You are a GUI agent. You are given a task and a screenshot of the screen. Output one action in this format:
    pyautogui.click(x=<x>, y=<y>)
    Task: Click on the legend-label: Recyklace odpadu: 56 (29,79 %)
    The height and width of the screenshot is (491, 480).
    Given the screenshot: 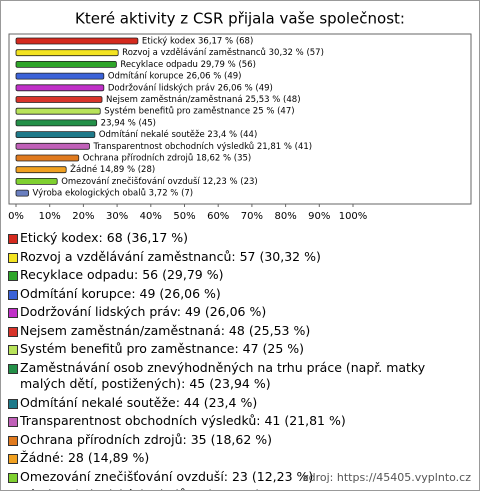 What is the action you would take?
    pyautogui.click(x=122, y=274)
    